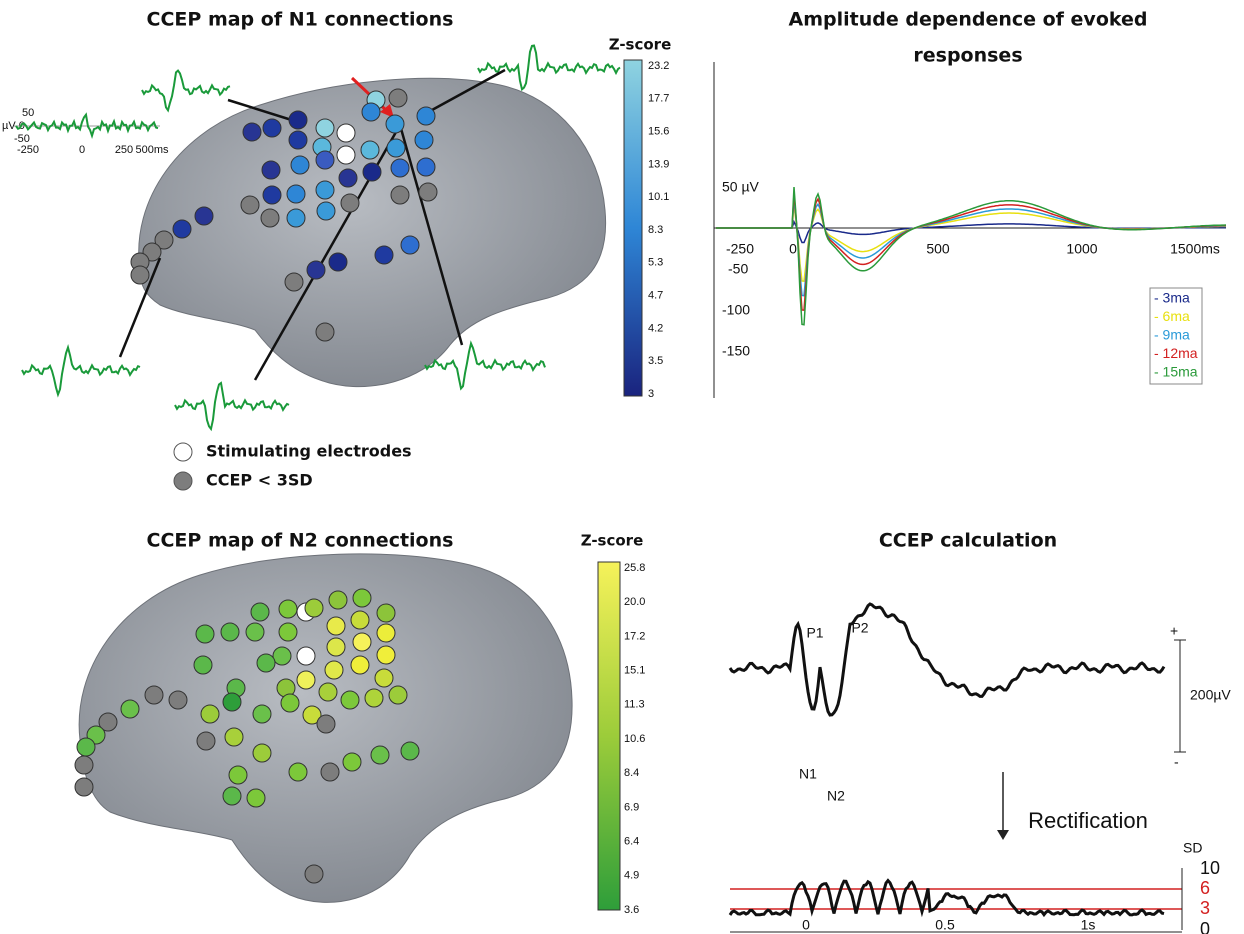 This screenshot has width=1244, height=934. What do you see at coordinates (1210, 695) in the screenshot?
I see `scale-label: 200µV` at bounding box center [1210, 695].